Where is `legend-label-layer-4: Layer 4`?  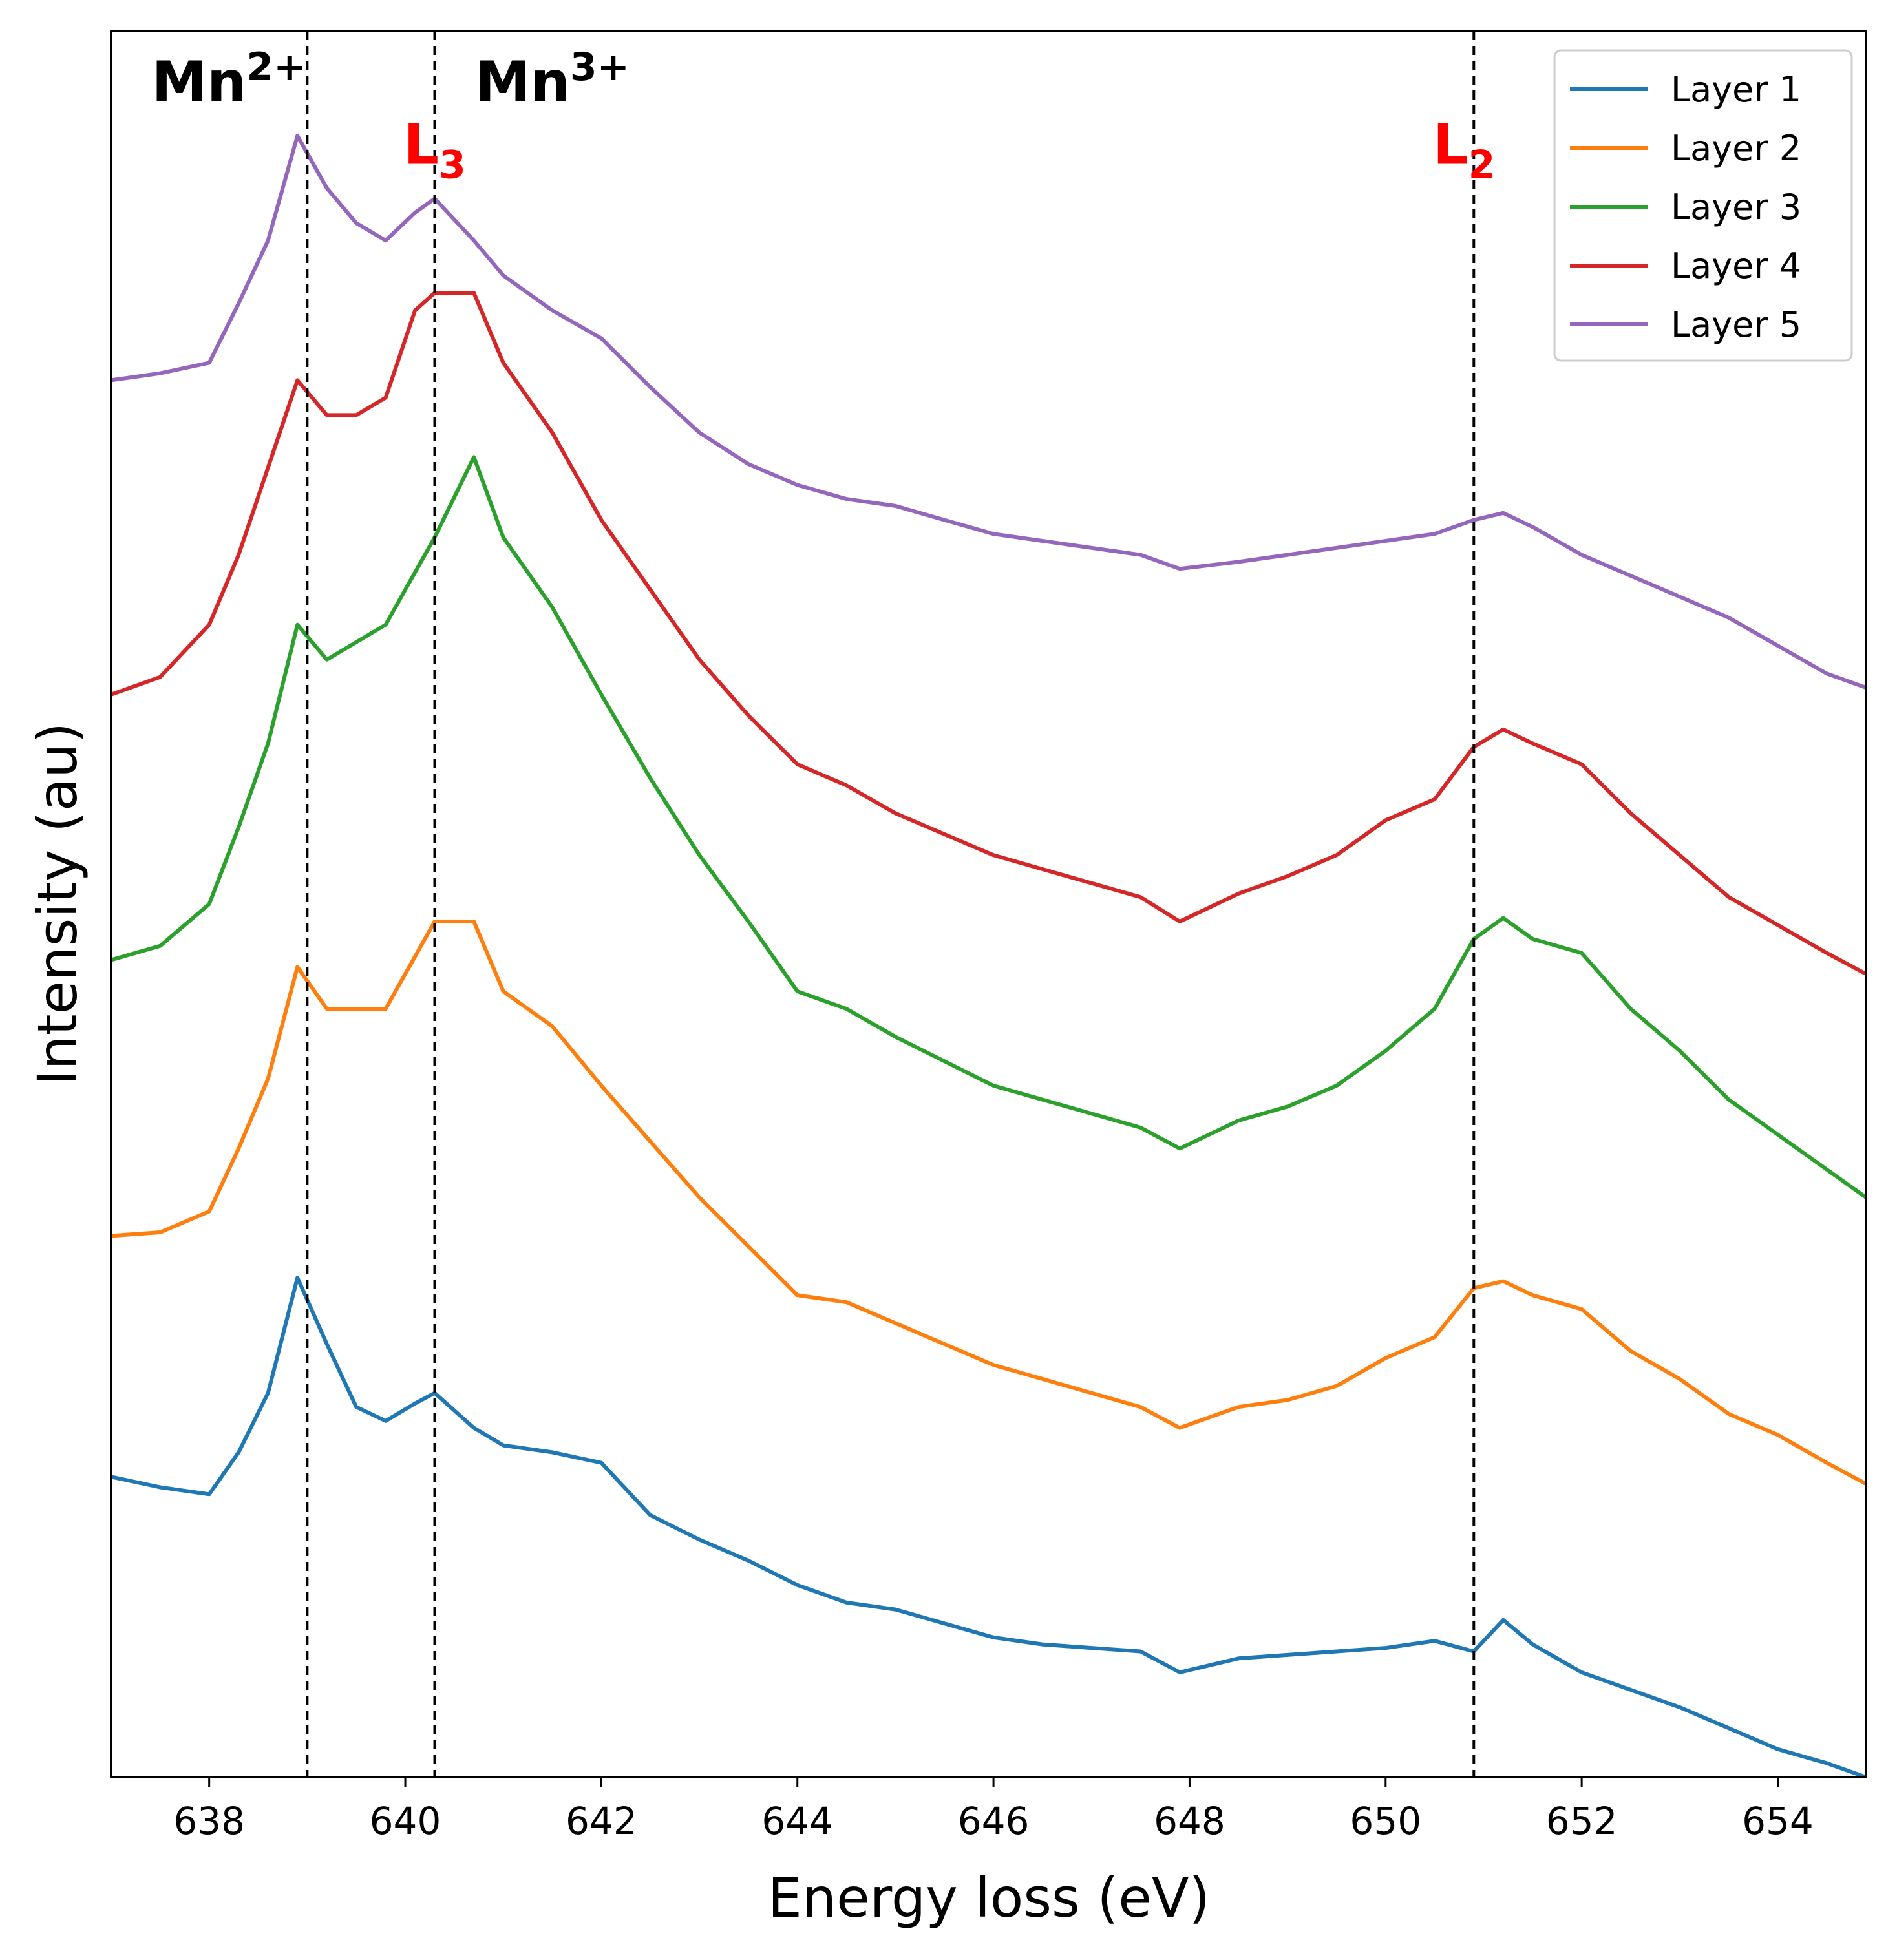 legend-label-layer-4: Layer 4 is located at coordinates (1736, 266).